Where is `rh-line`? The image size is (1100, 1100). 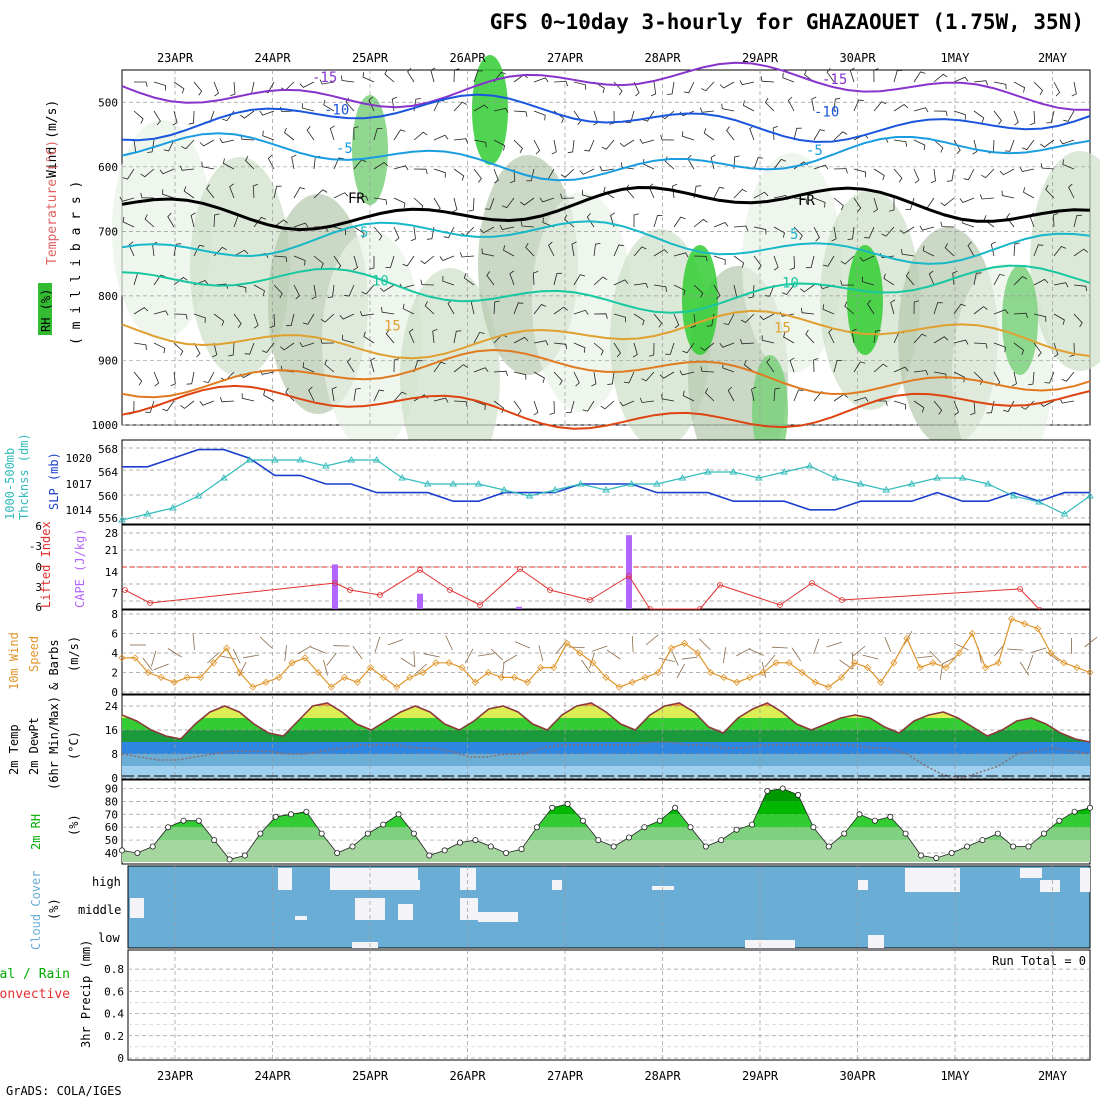 rh-line is located at coordinates (606, 824).